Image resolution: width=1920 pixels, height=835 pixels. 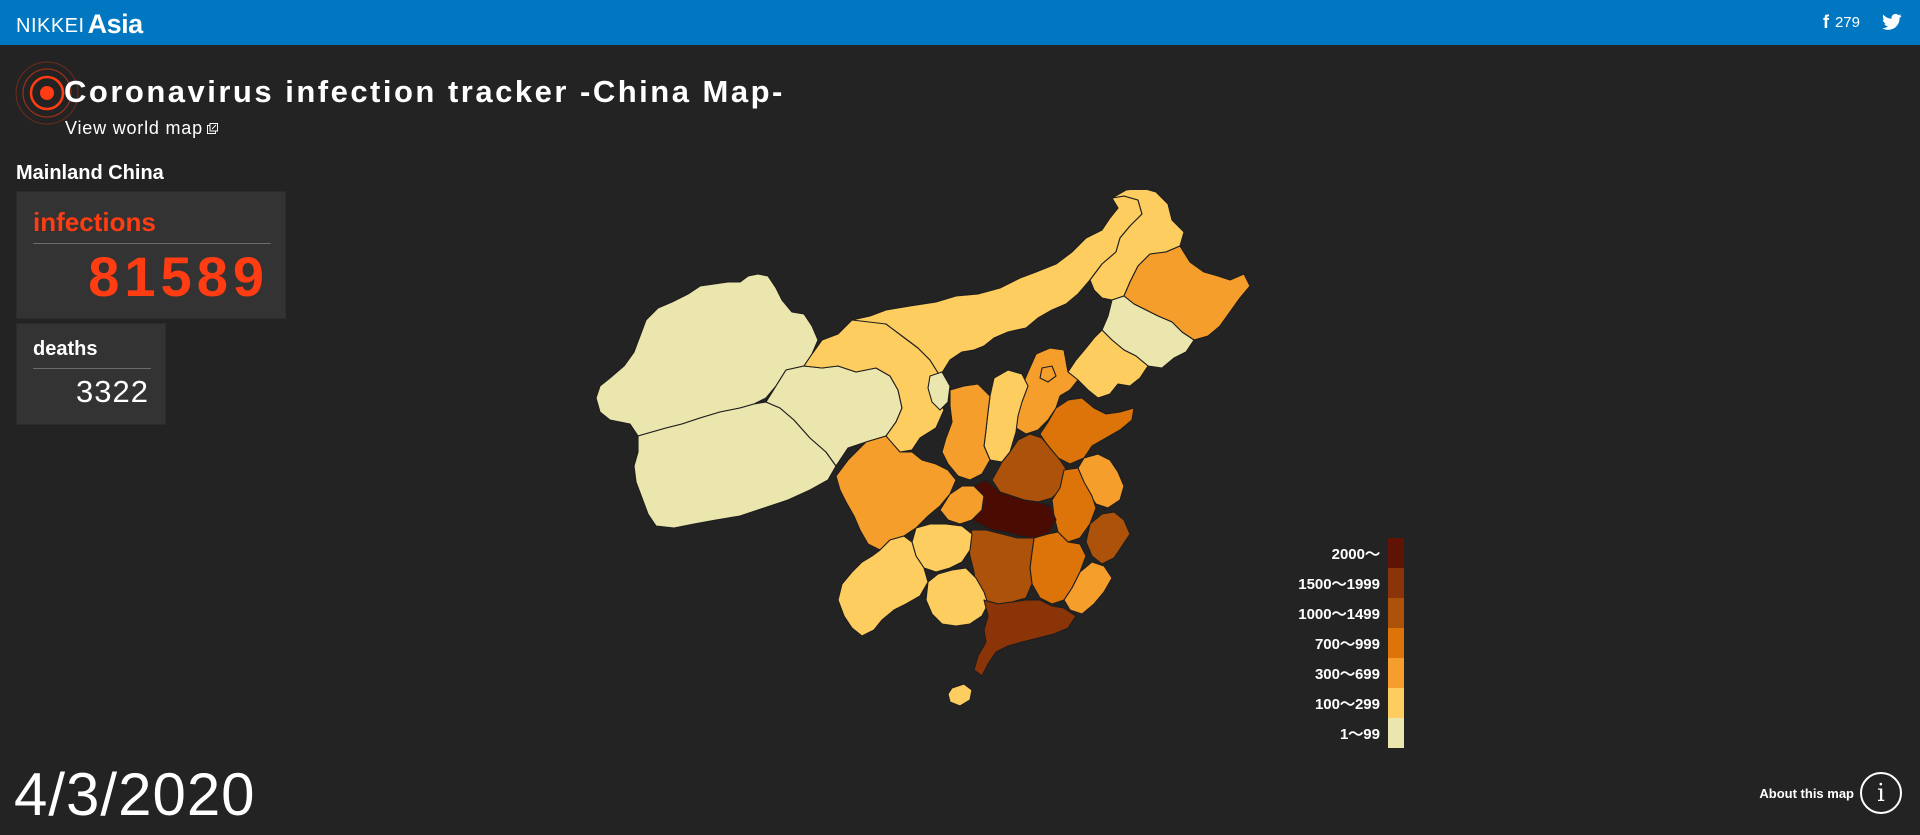 What do you see at coordinates (1347, 704) in the screenshot?
I see `legend-label: 100～299` at bounding box center [1347, 704].